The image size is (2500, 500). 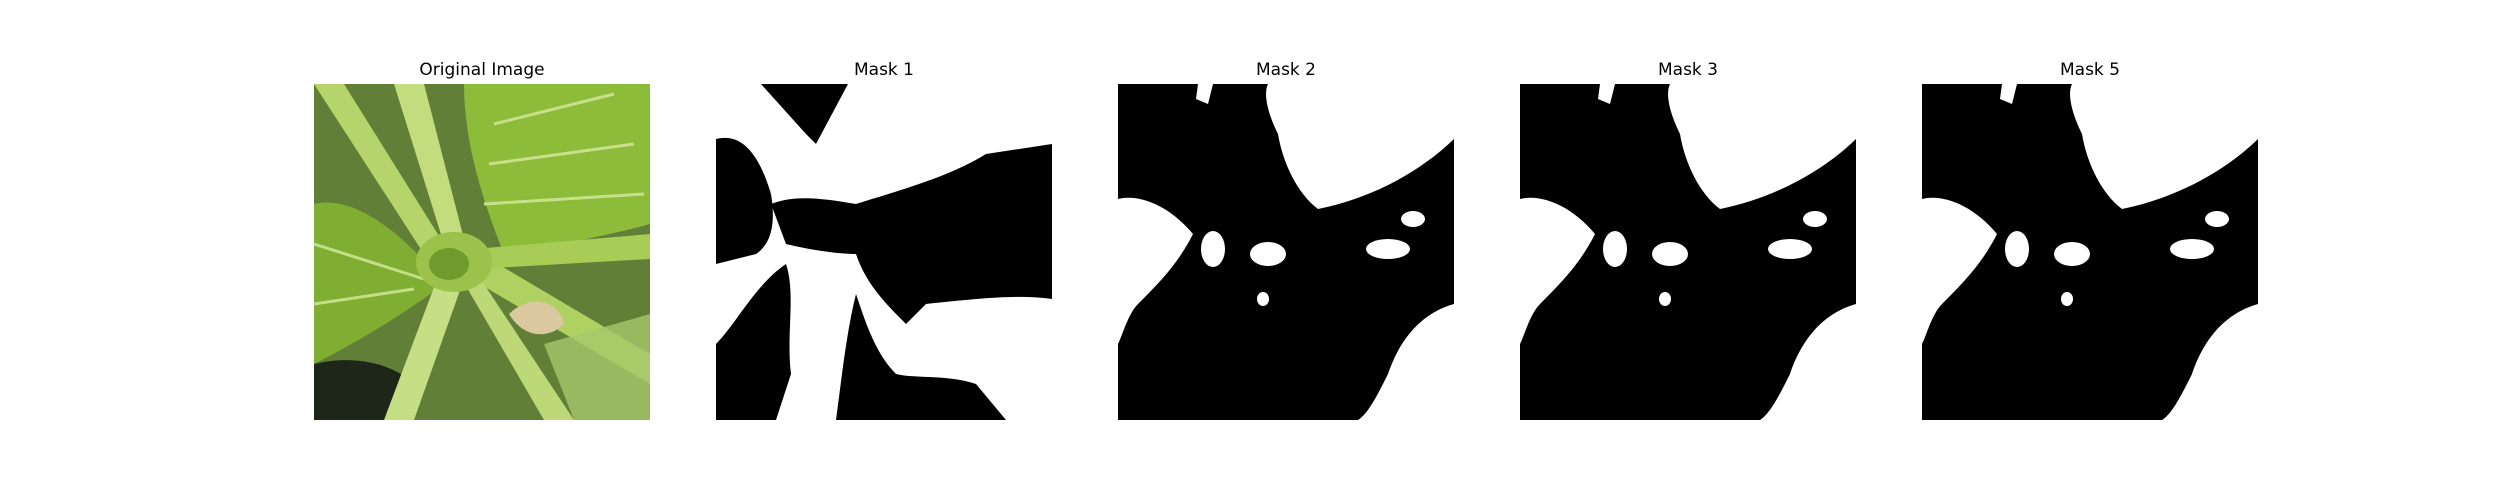 I want to click on panel-title: Mask 2, so click(x=1285, y=70).